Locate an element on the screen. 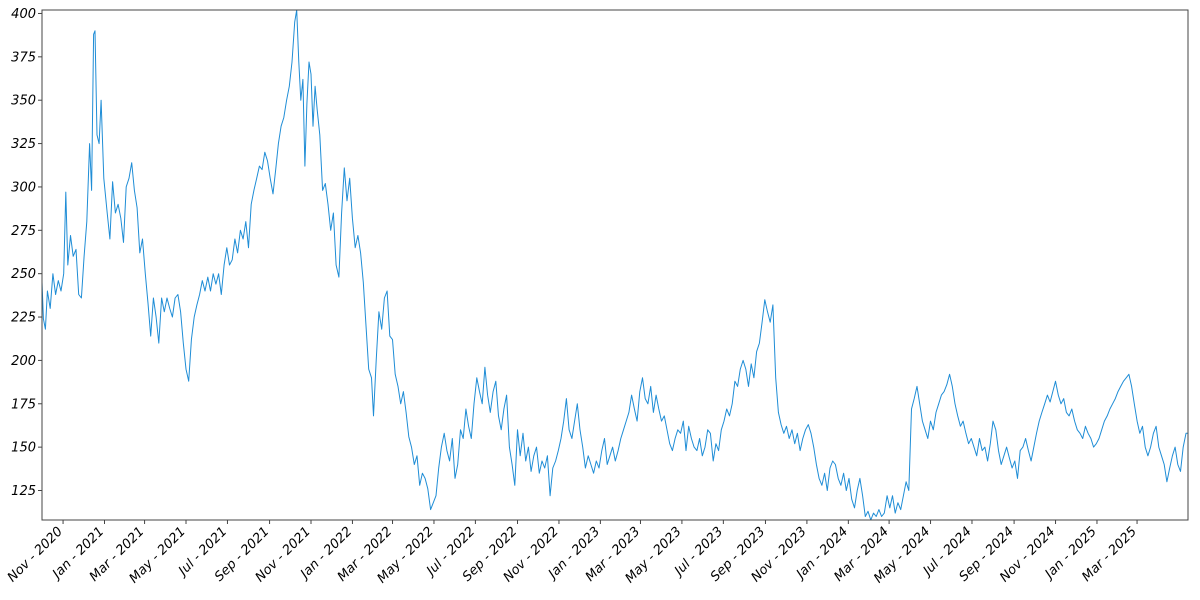  y-tick-label: 200 is located at coordinates (23, 361).